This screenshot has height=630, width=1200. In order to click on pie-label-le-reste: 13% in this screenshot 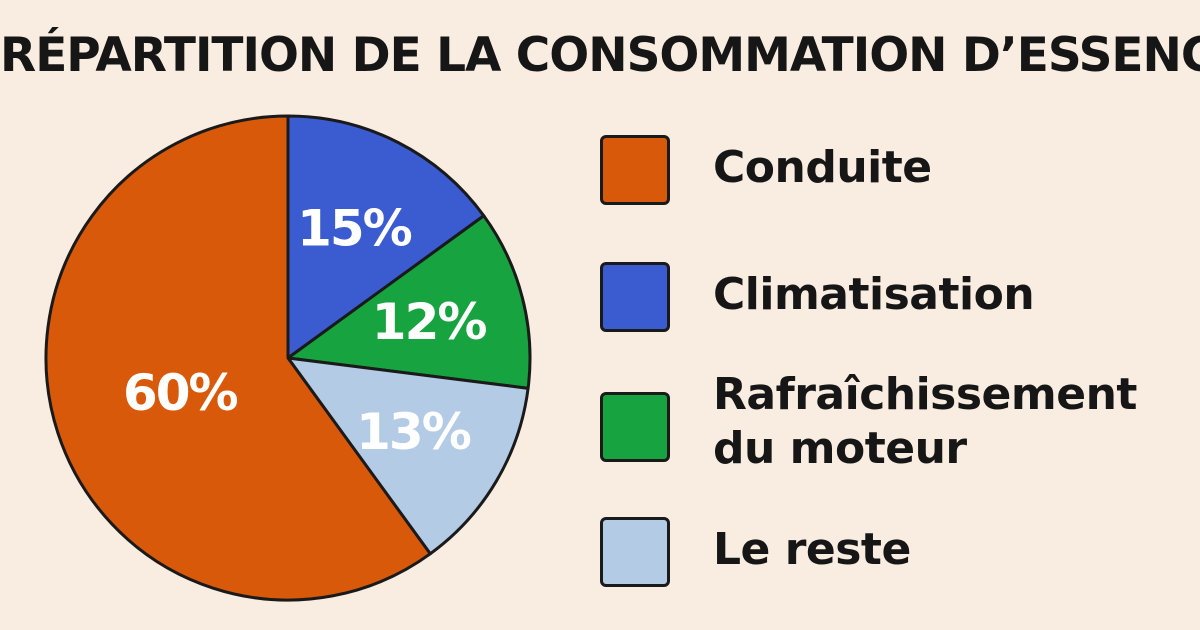, I will do `click(413, 432)`.